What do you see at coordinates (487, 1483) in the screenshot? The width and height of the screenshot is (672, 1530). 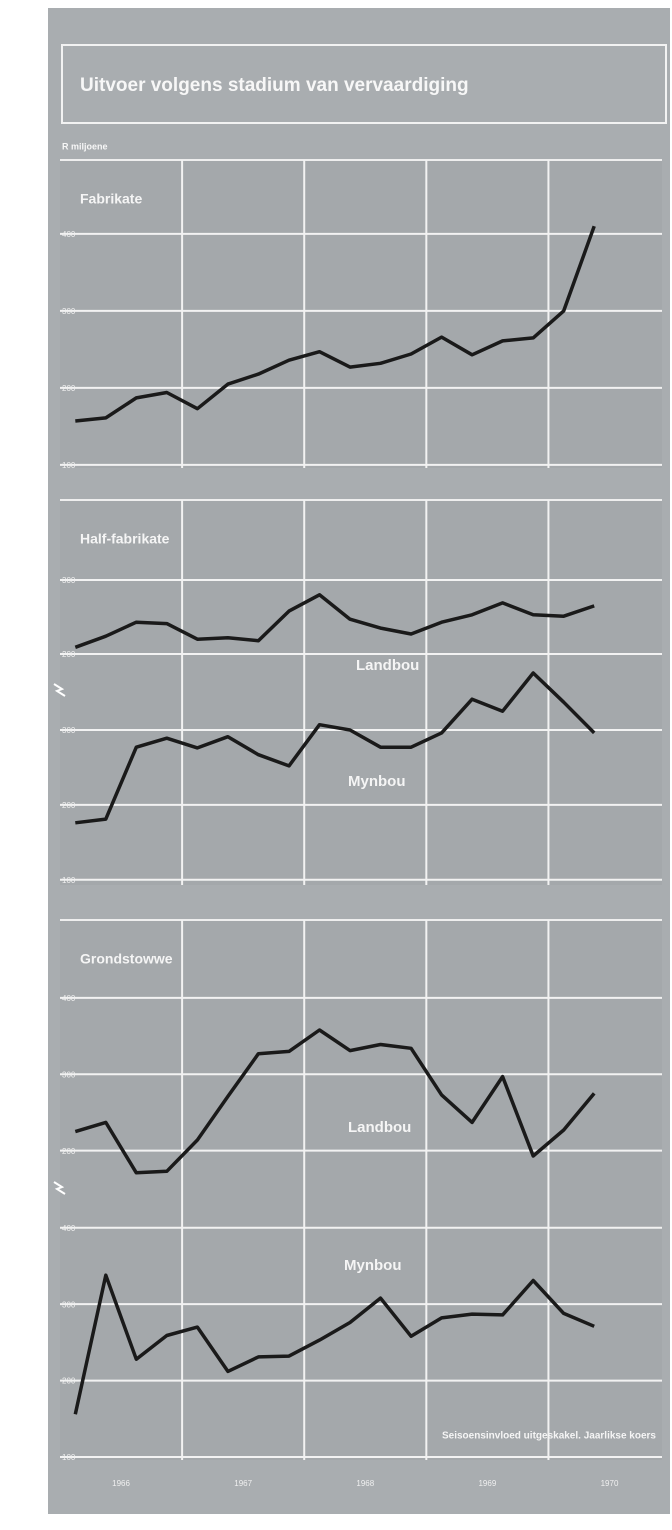 I see `x-tick-label: 1969` at bounding box center [487, 1483].